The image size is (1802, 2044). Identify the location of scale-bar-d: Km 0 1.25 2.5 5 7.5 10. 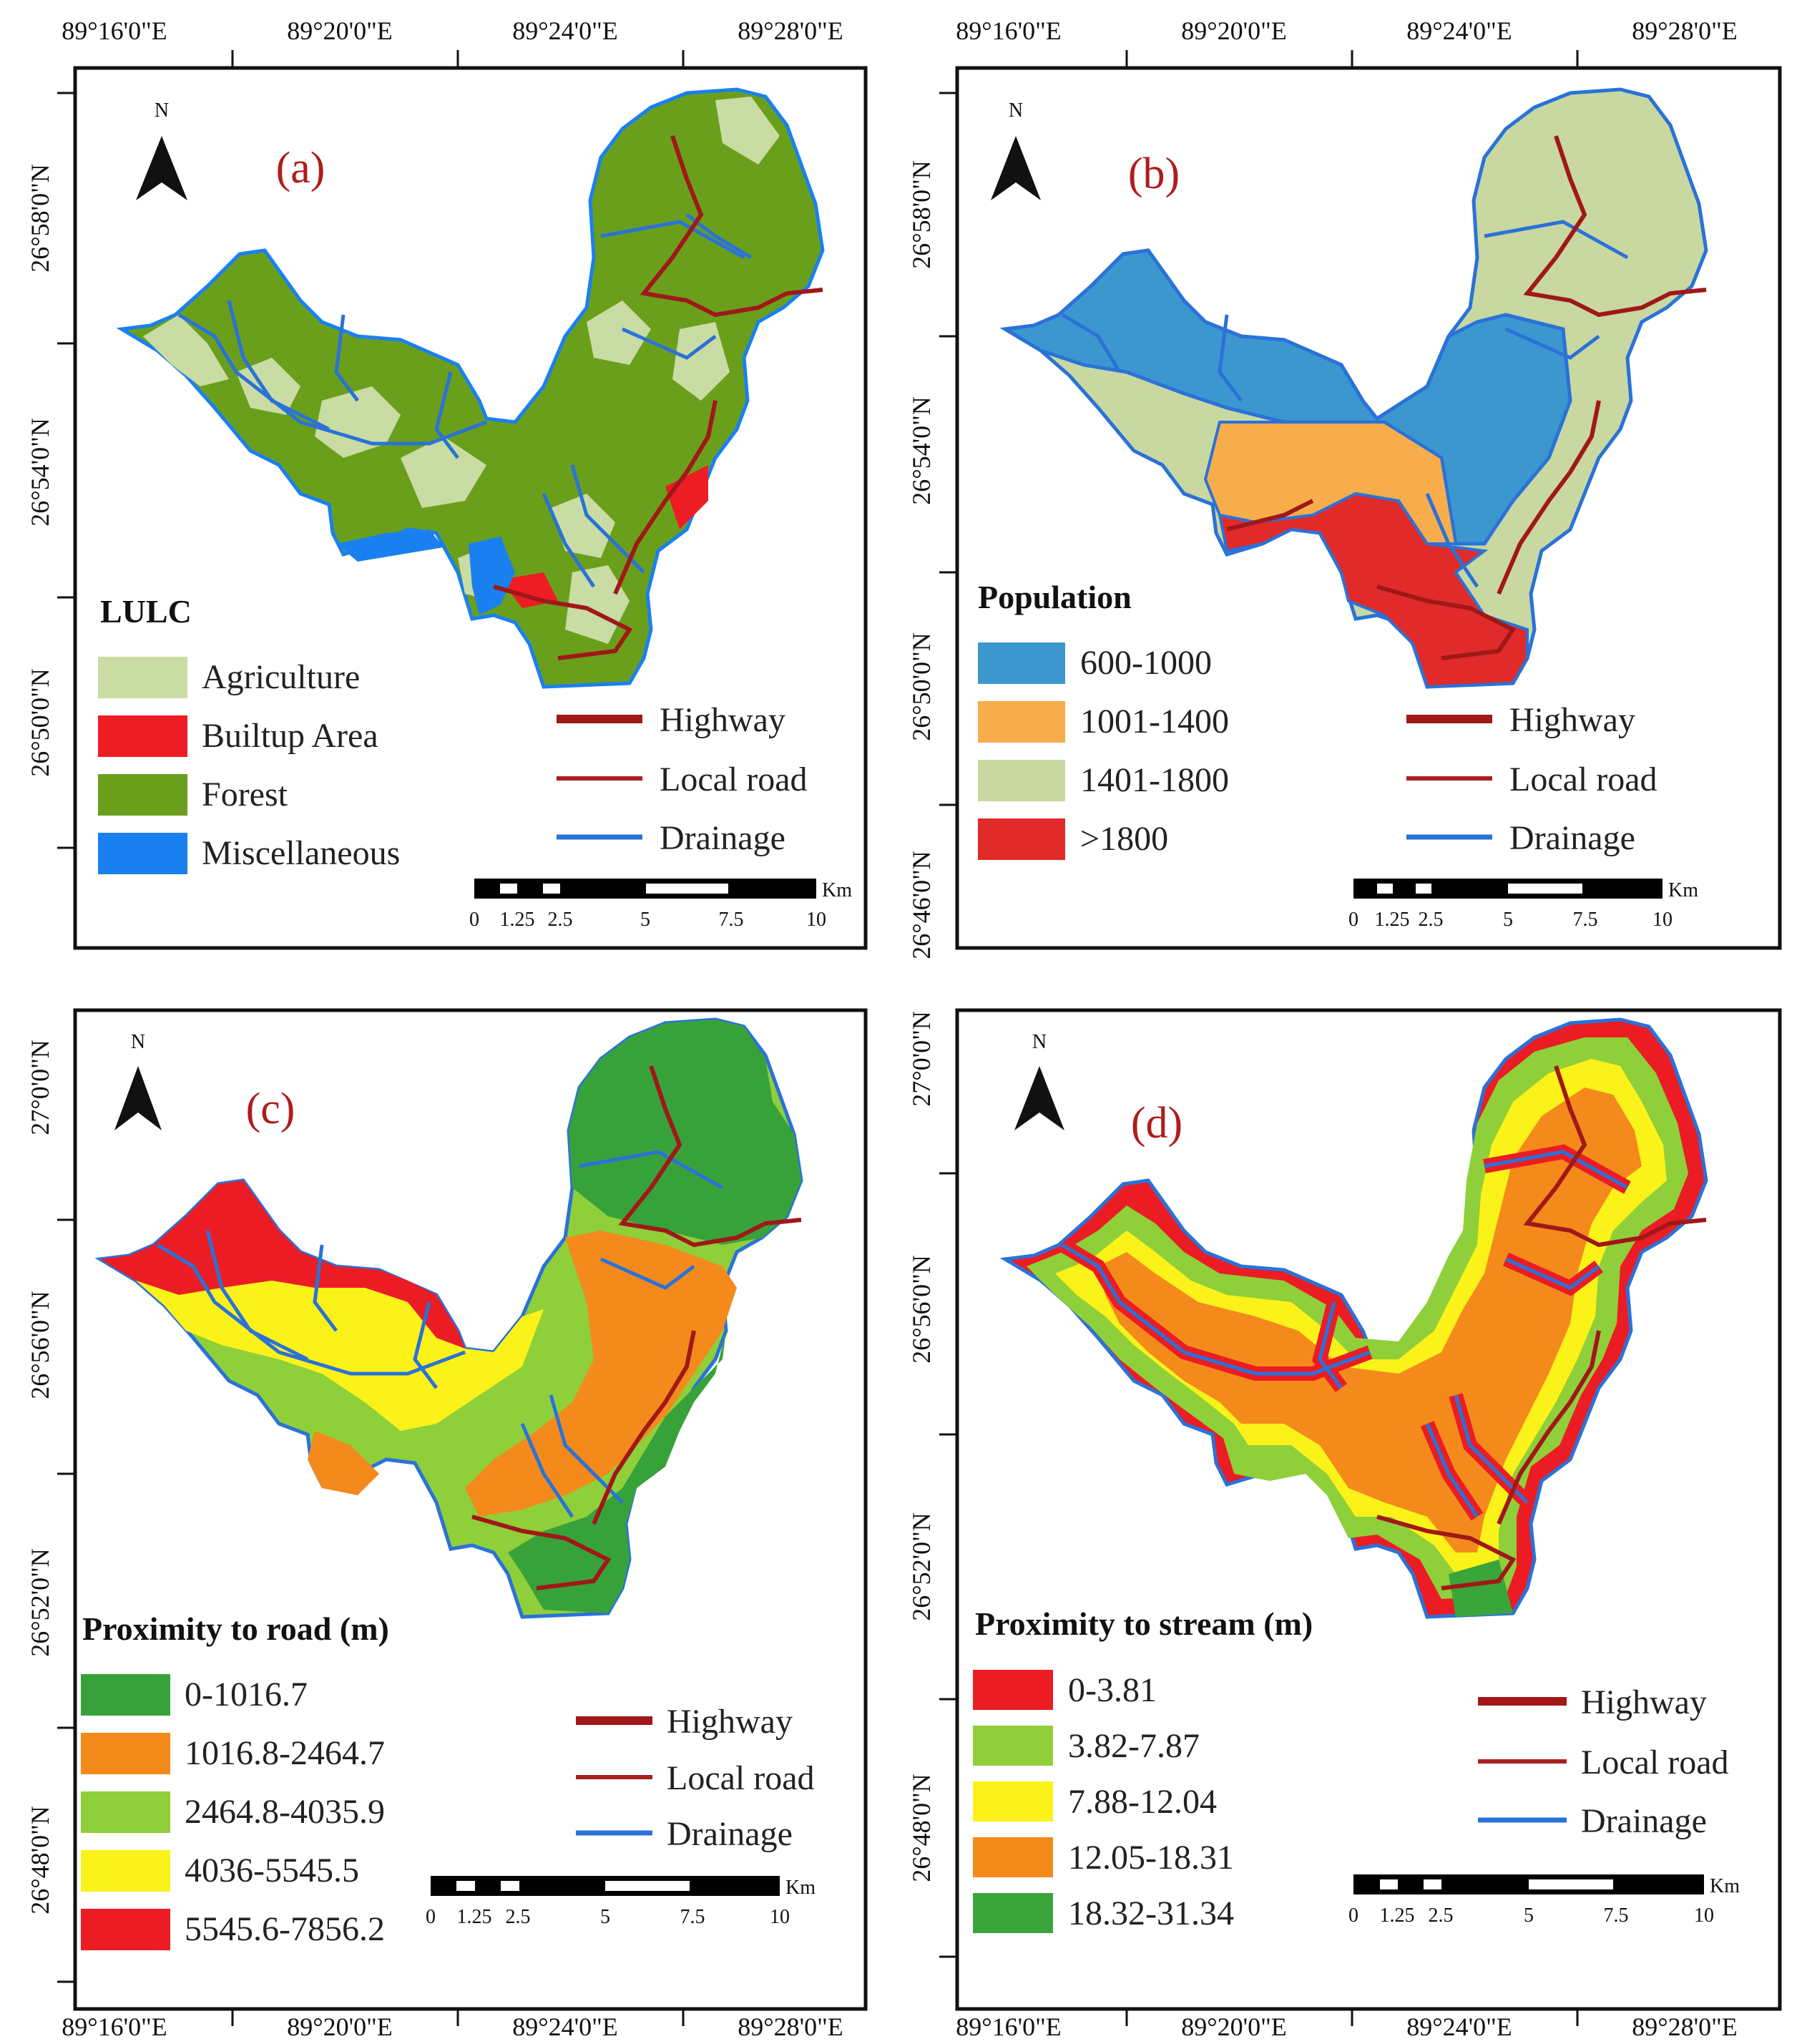
(1544, 1900).